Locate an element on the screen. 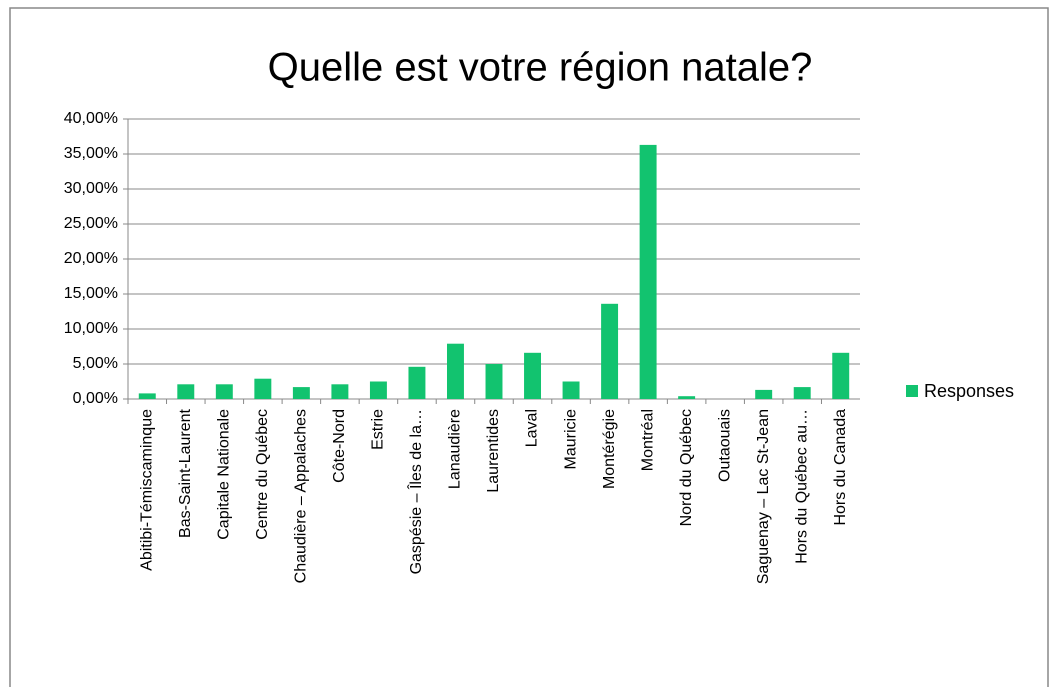  legend-swatch is located at coordinates (912, 391).